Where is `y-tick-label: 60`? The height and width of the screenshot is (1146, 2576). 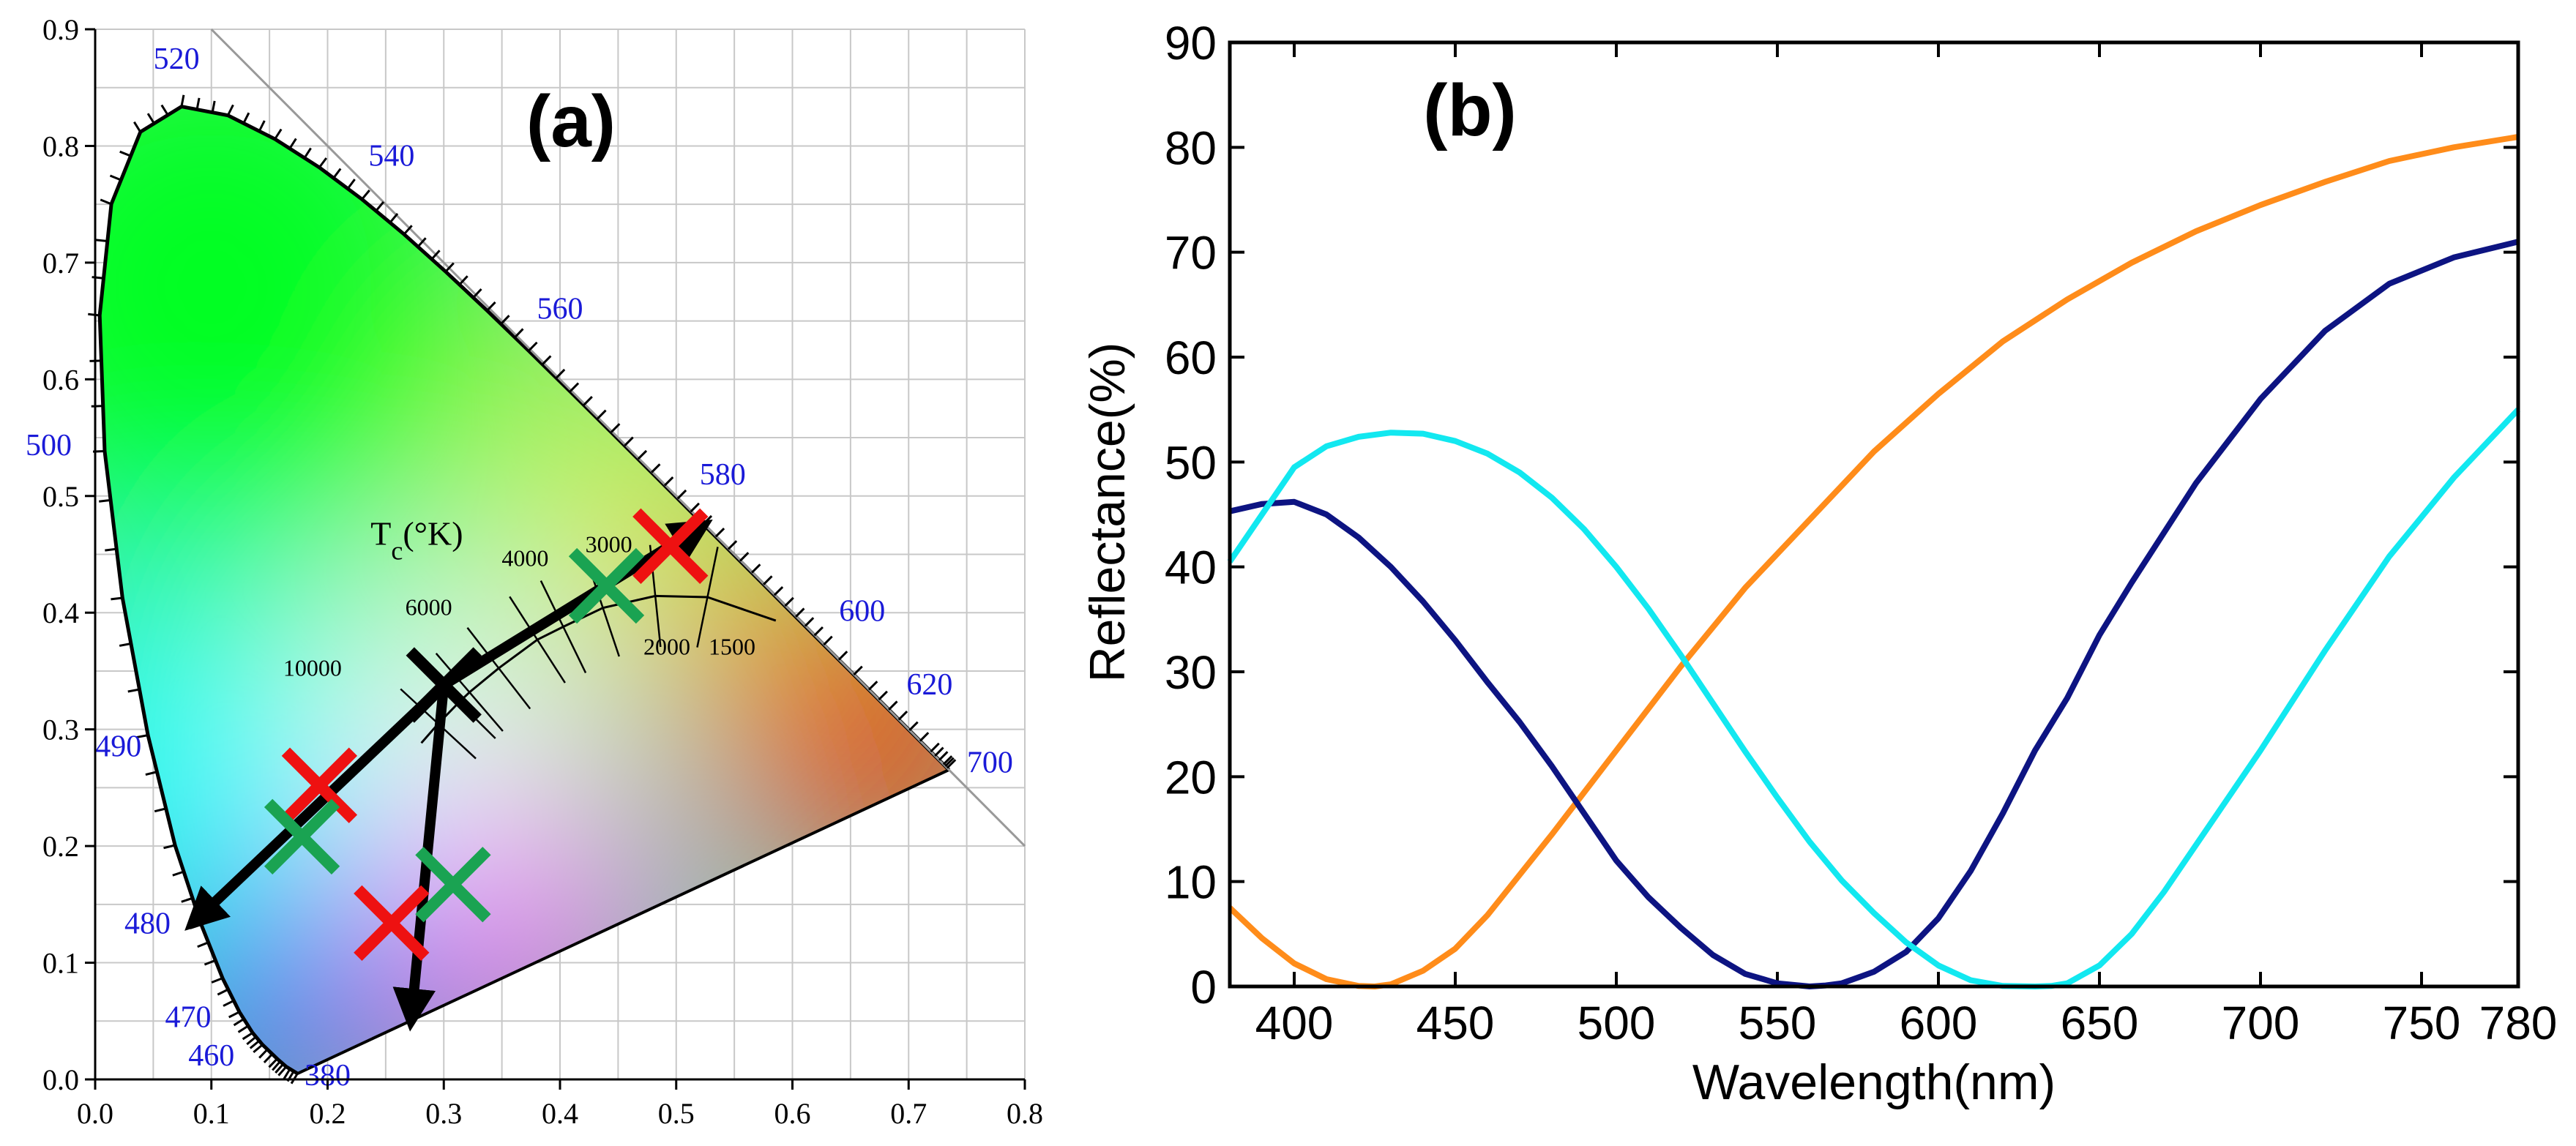
y-tick-label: 60 is located at coordinates (1191, 358).